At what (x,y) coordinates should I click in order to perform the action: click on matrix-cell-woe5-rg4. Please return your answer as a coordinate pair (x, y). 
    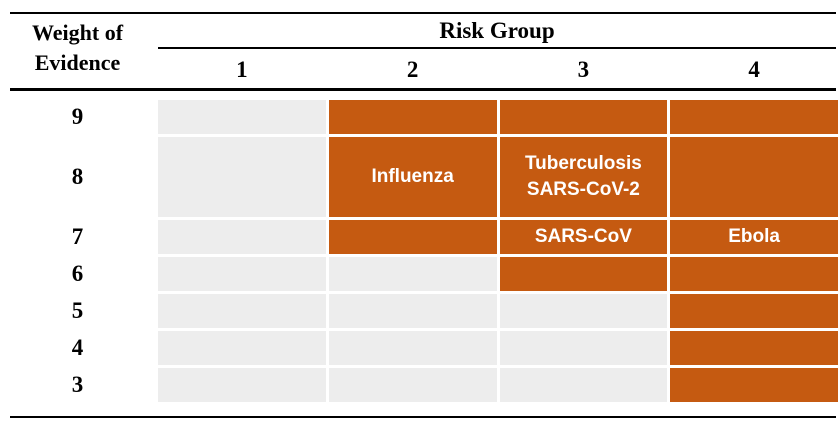
    Looking at the image, I should click on (754, 311).